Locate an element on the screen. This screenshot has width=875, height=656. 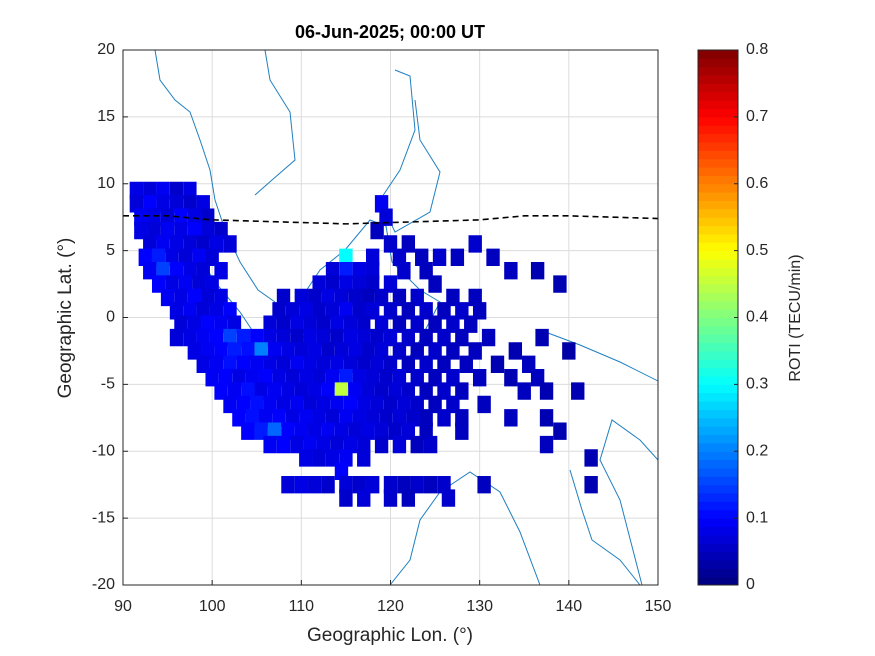
colorbar-tick-label: 0.6 is located at coordinates (757, 183).